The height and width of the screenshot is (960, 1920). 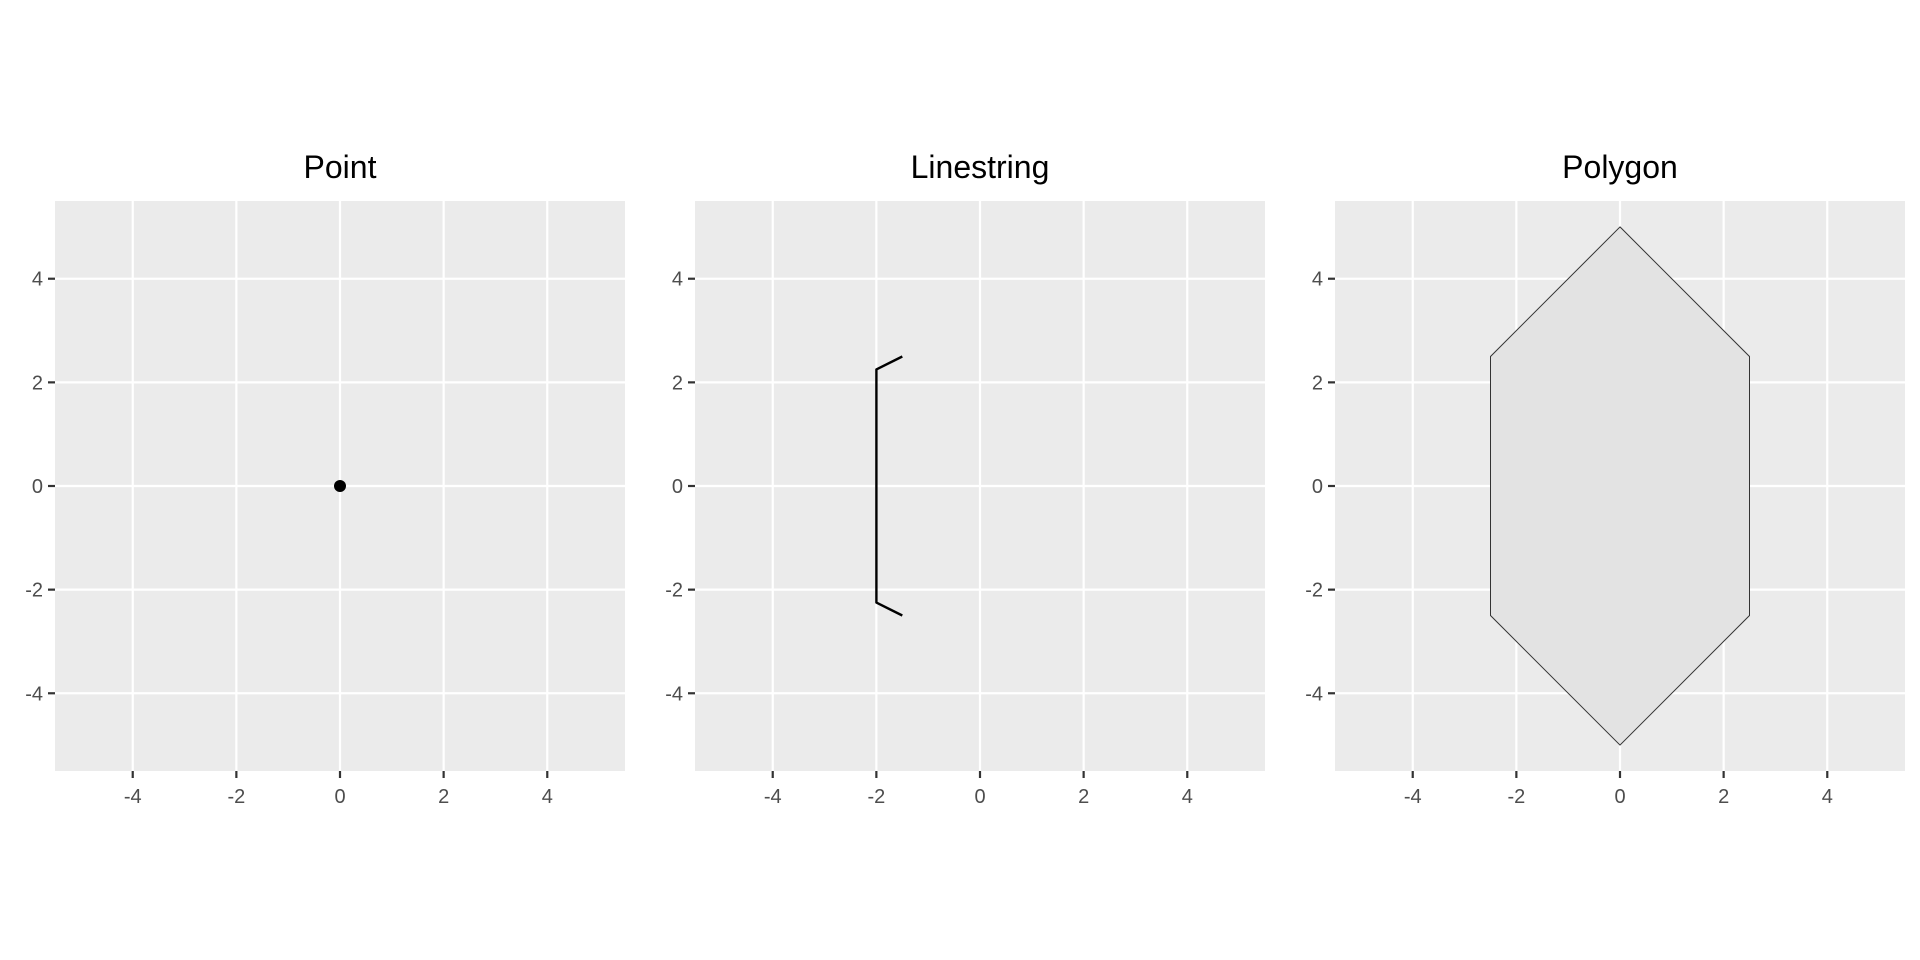 I want to click on panel-title: Linestring, so click(x=980, y=167).